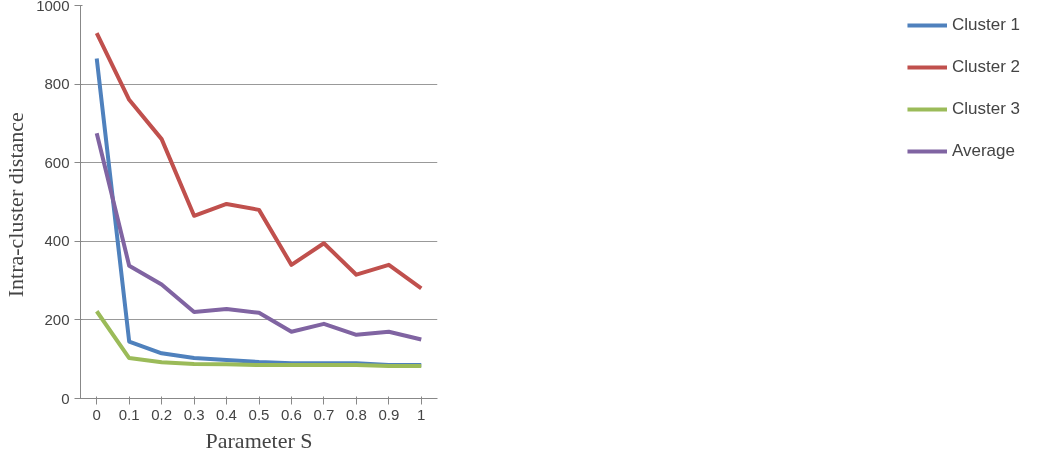 The image size is (1043, 468). I want to click on x-tick-label: 0, so click(96, 414).